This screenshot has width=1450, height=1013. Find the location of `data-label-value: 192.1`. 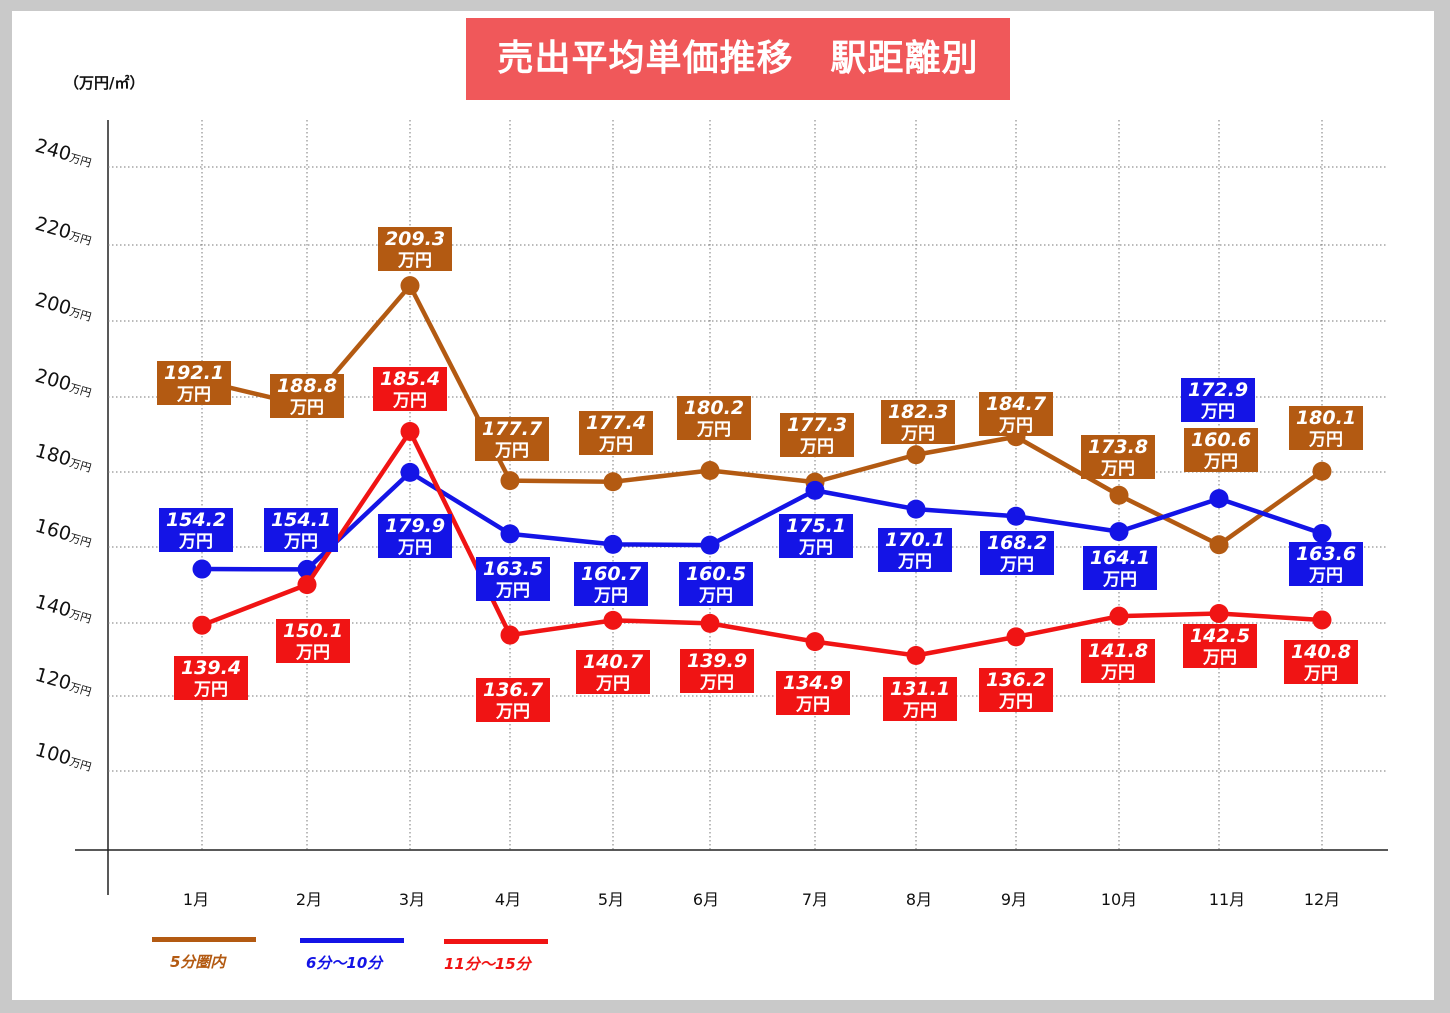

data-label-value: 192.1 is located at coordinates (194, 373).